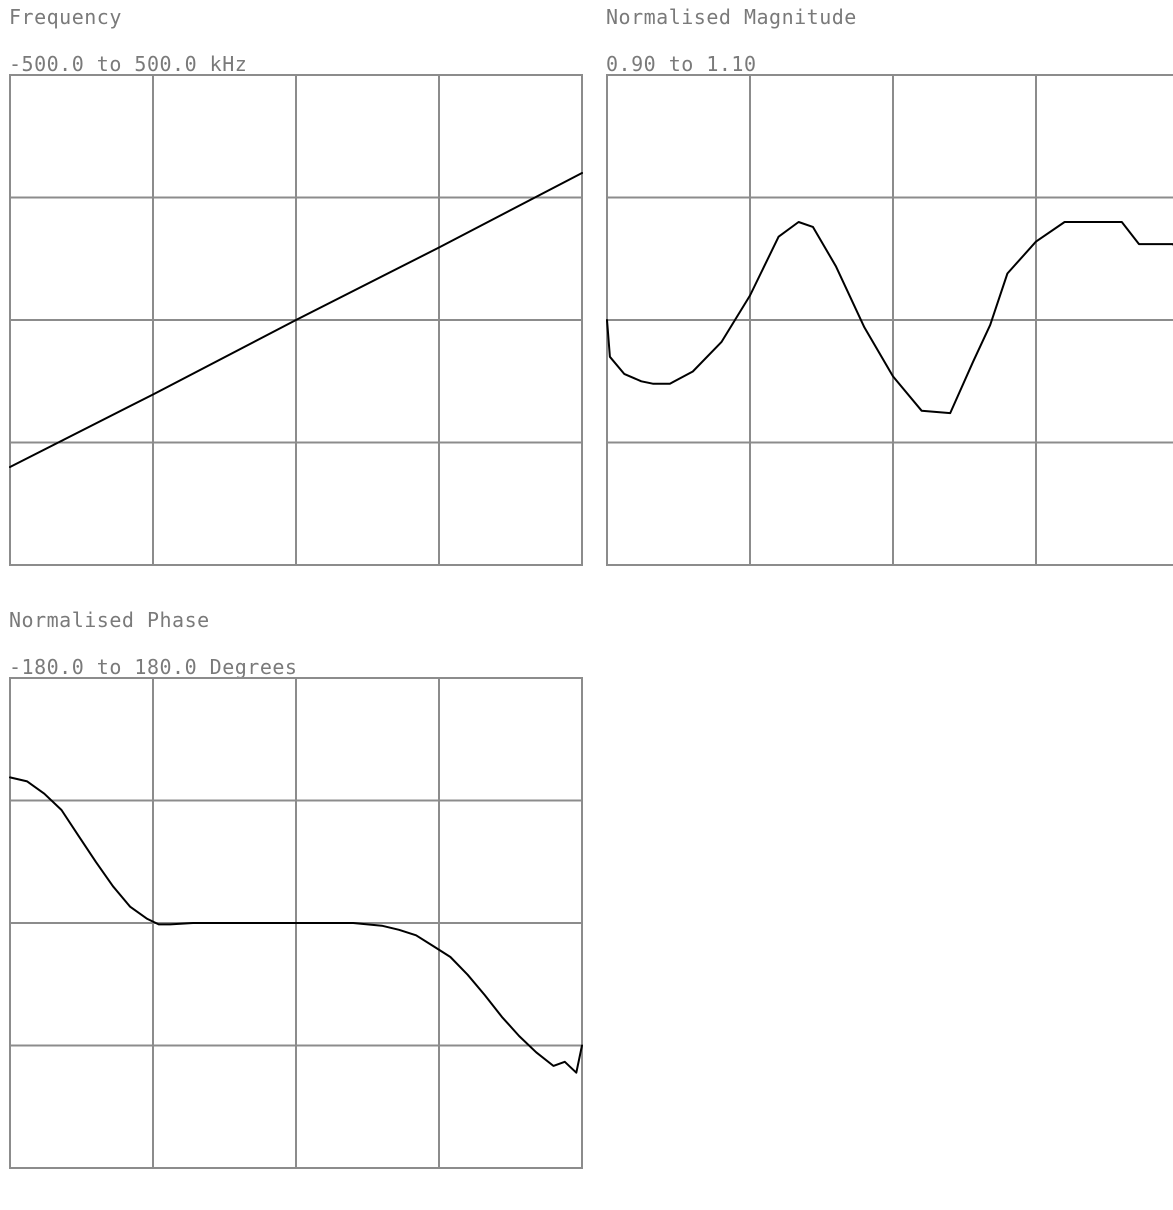  I want to click on phase-range: -180.0 to 180.0 Degrees, so click(153, 667).